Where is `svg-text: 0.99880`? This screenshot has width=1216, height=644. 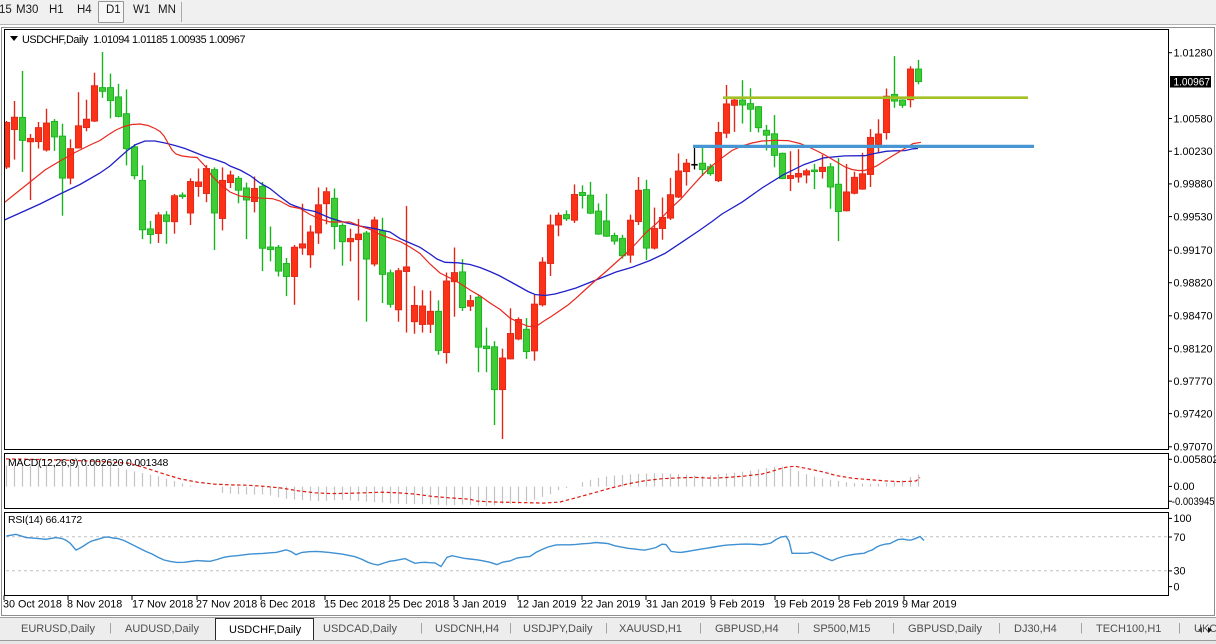 svg-text: 0.99880 is located at coordinates (1193, 185).